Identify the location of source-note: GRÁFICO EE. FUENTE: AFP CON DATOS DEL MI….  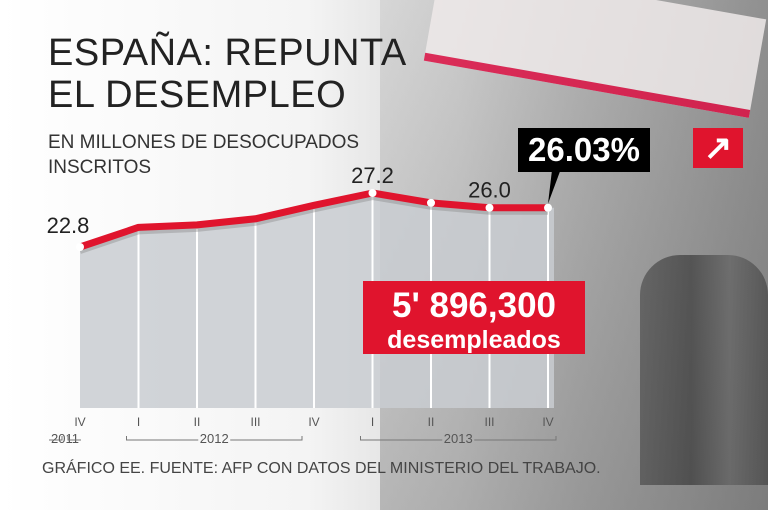
(321, 468).